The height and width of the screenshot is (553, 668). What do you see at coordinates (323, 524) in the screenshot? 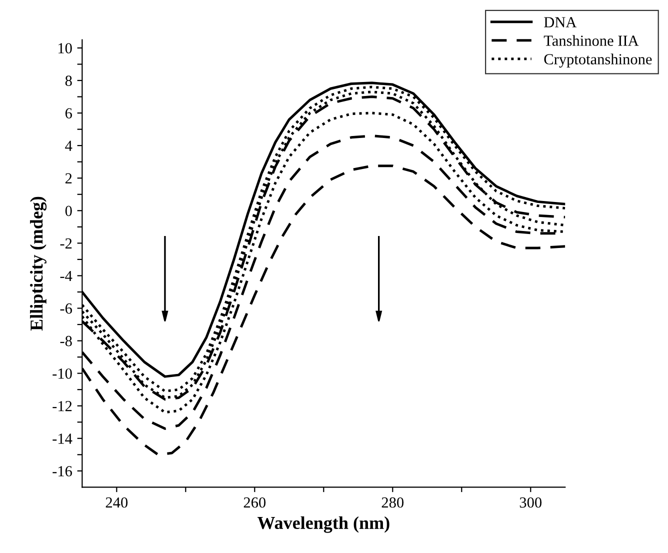
I see `x-axis-title: Wavelength (nm)` at bounding box center [323, 524].